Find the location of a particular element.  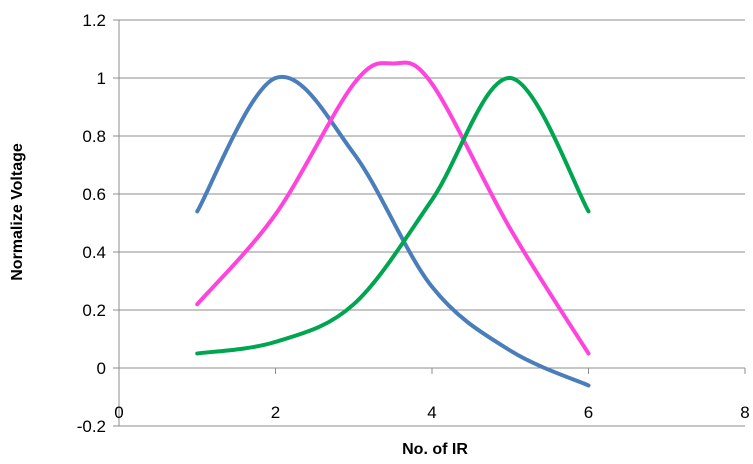

y-tick-label: 0.2 is located at coordinates (94, 310).